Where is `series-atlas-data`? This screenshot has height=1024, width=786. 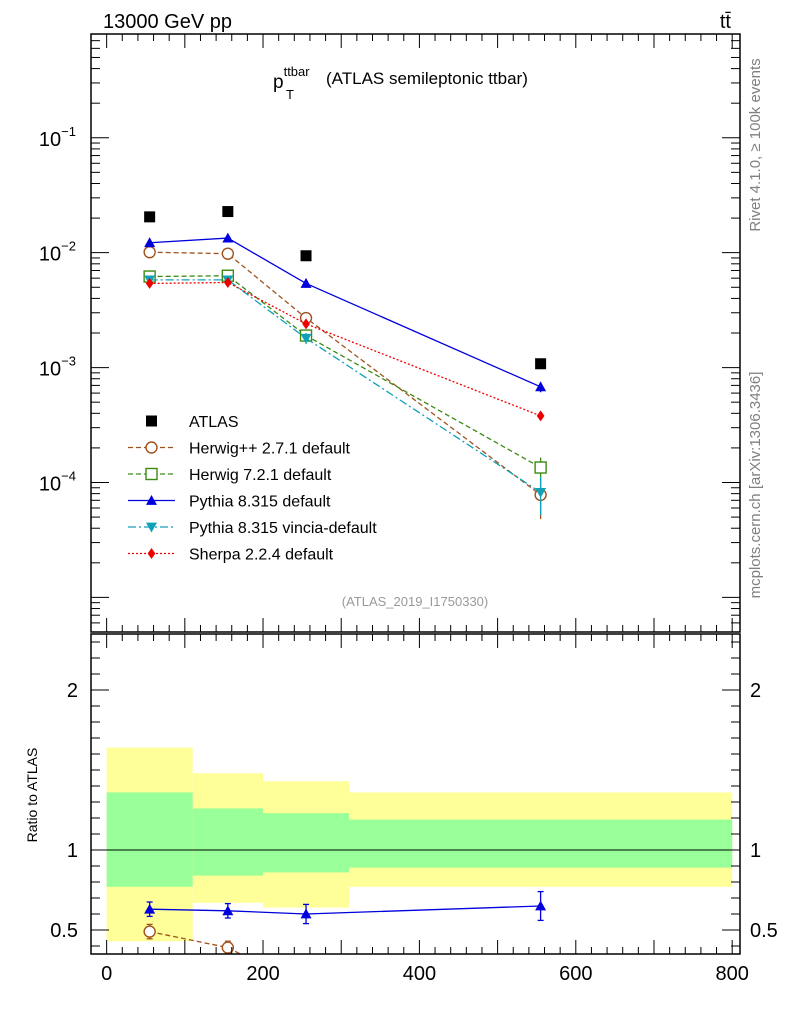
series-atlas-data is located at coordinates (345, 288).